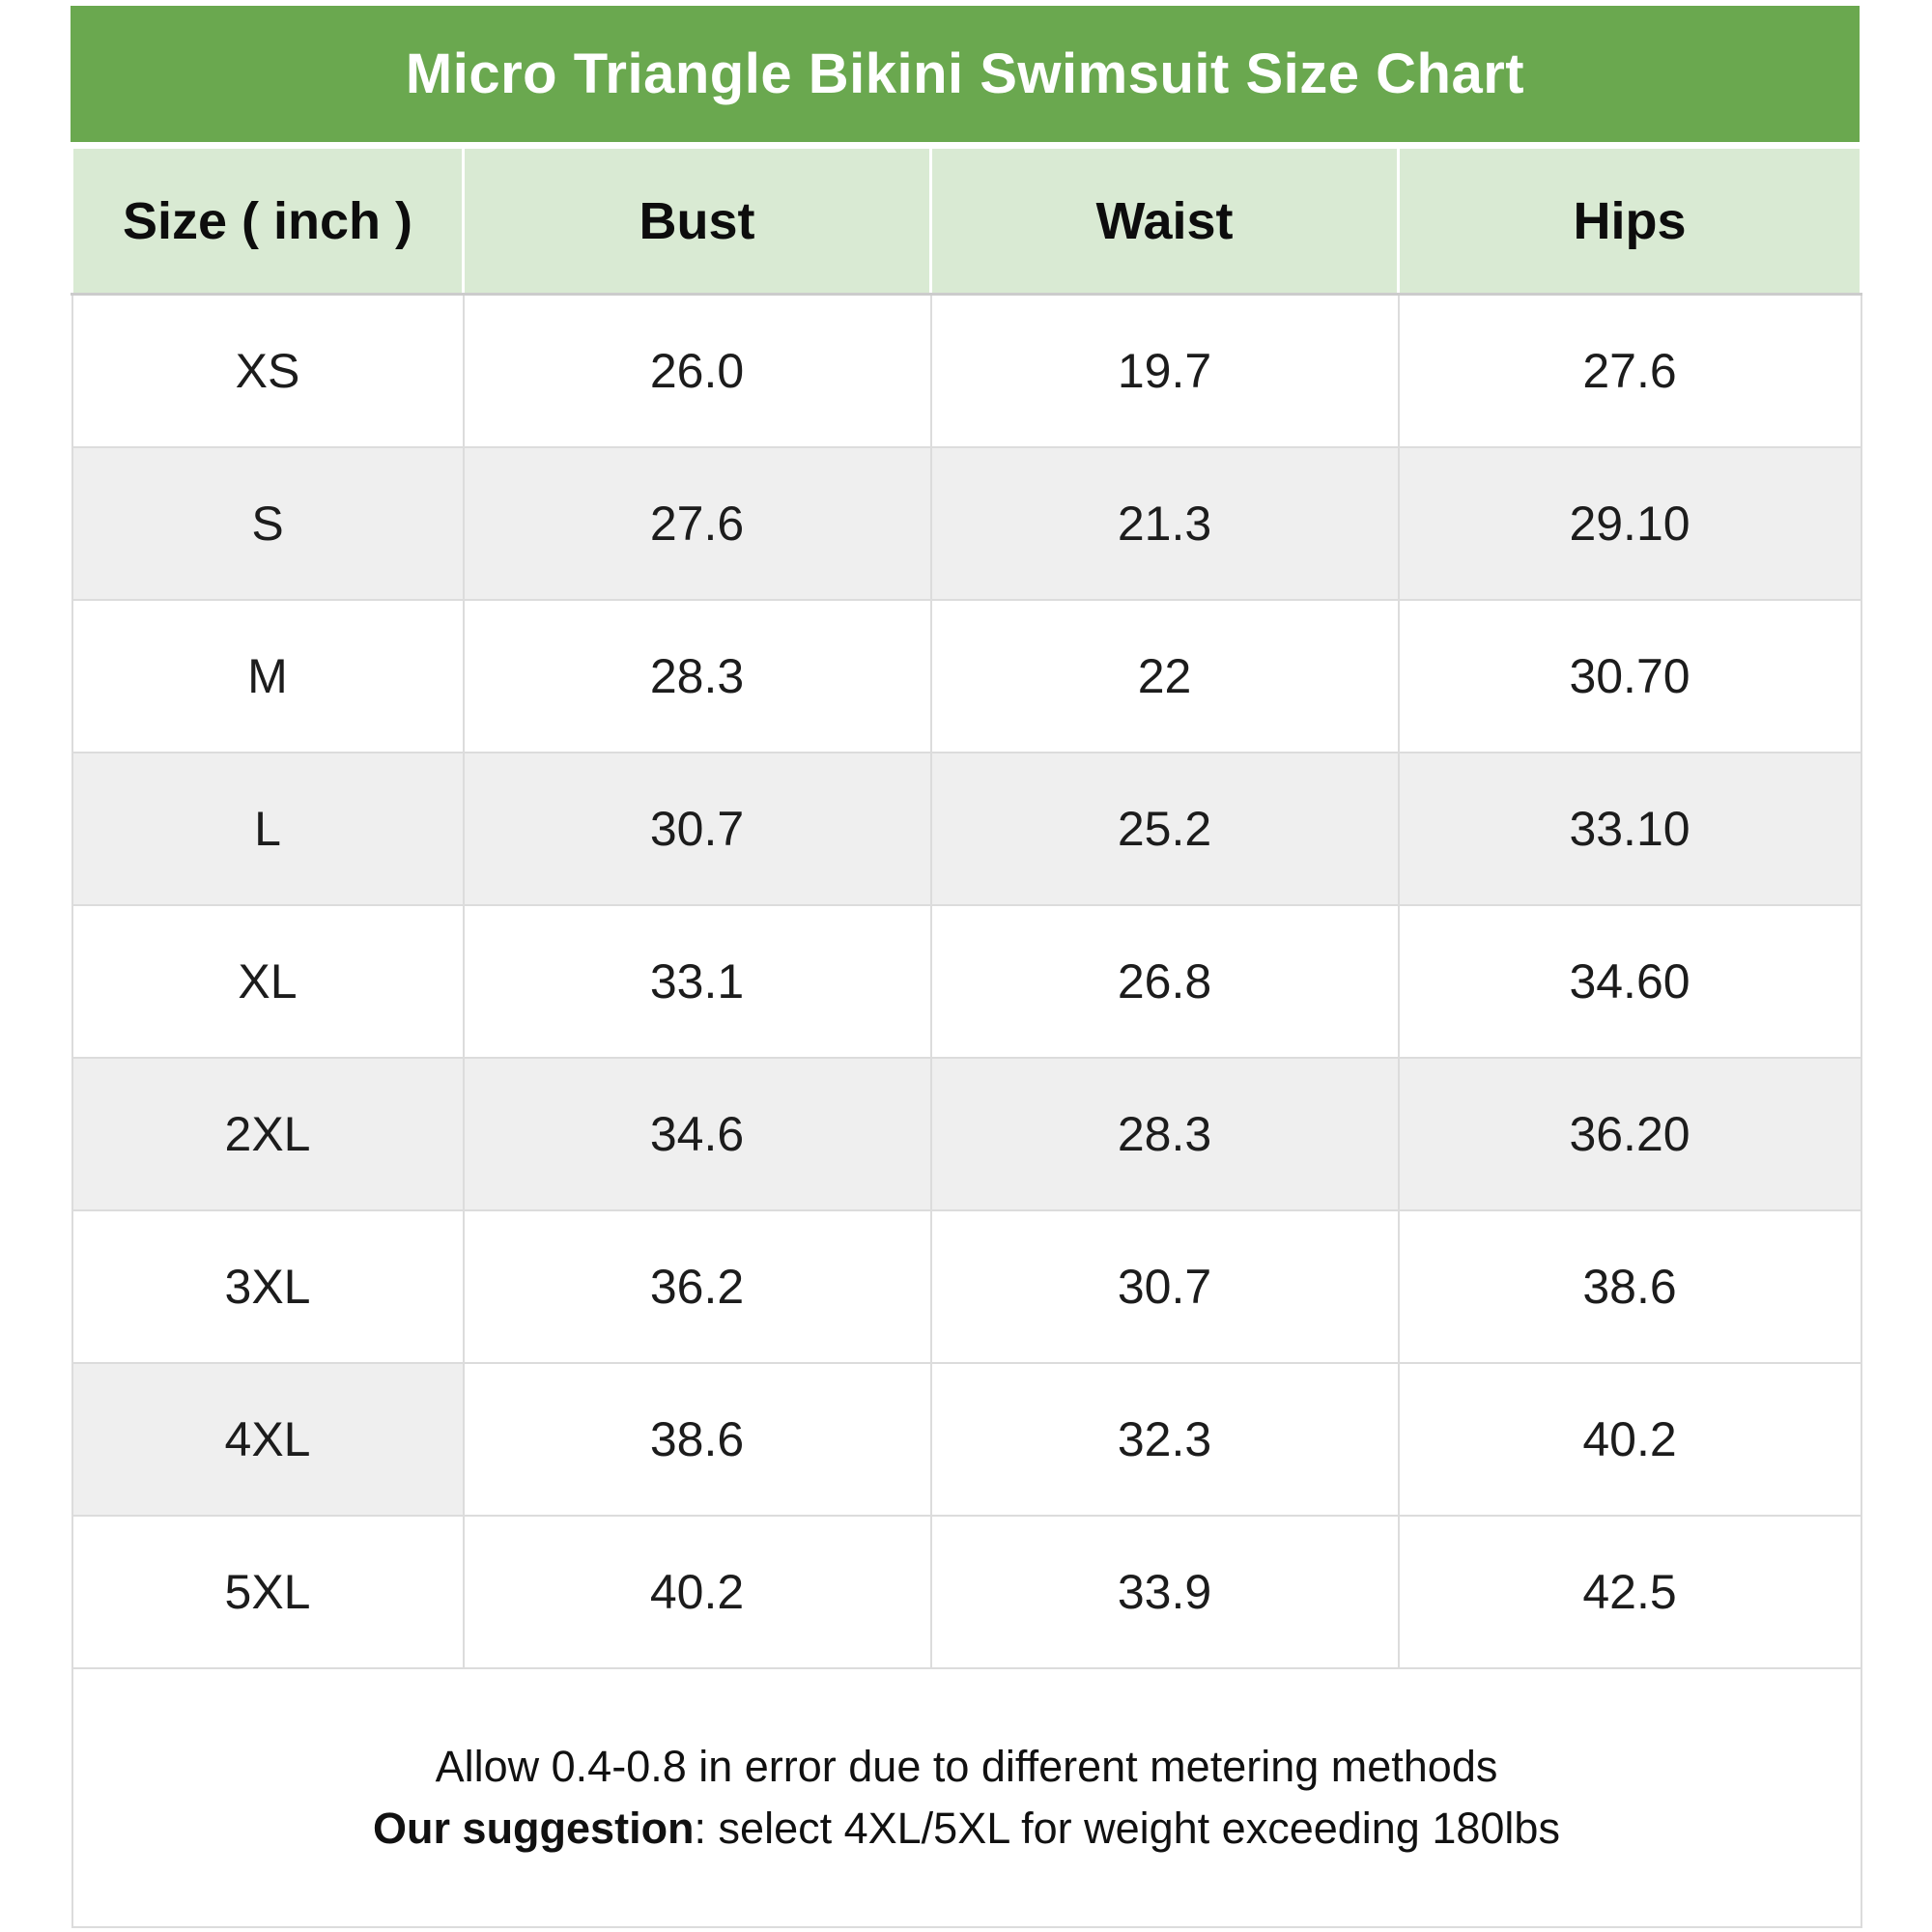  I want to click on cell-waist: 25.2, so click(1164, 829).